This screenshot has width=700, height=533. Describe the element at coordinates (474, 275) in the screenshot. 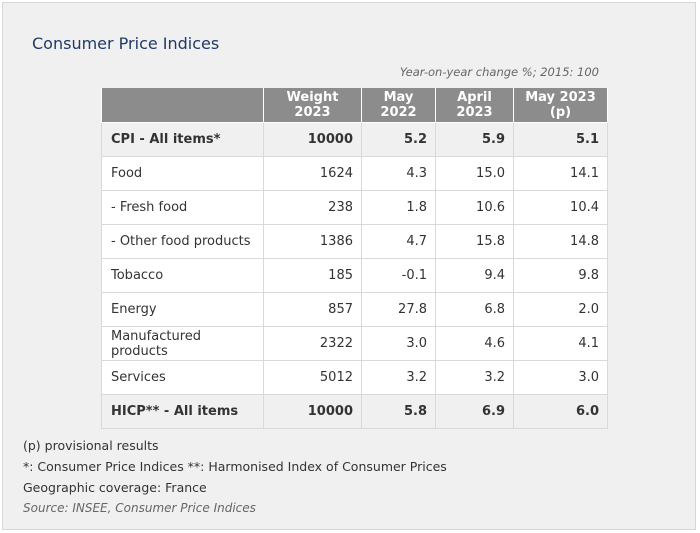

I see `cell-april-2023: 9.4` at that location.